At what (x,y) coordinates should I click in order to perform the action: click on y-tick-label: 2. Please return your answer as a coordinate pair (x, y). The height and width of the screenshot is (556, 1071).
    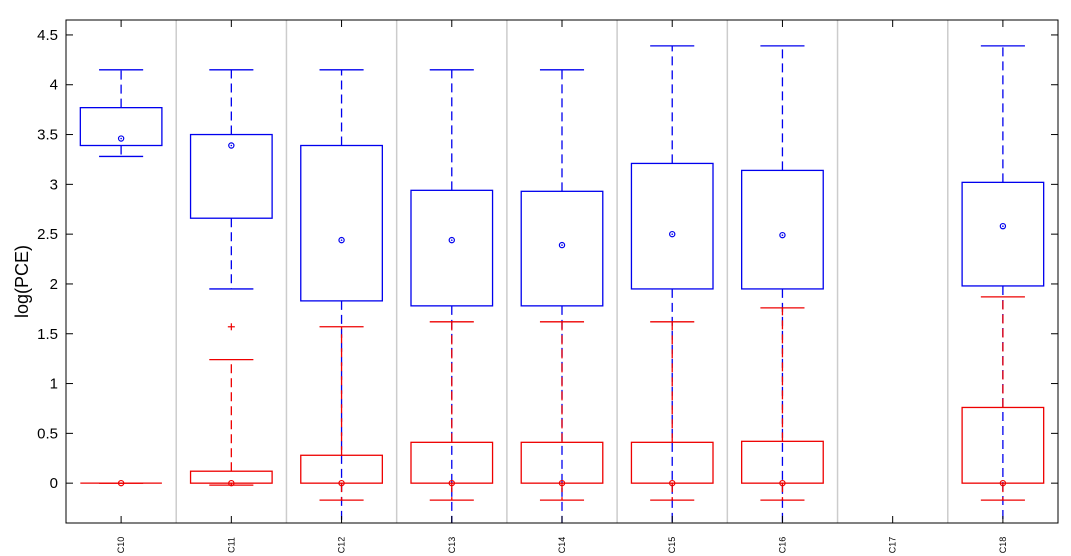
    Looking at the image, I should click on (54, 284).